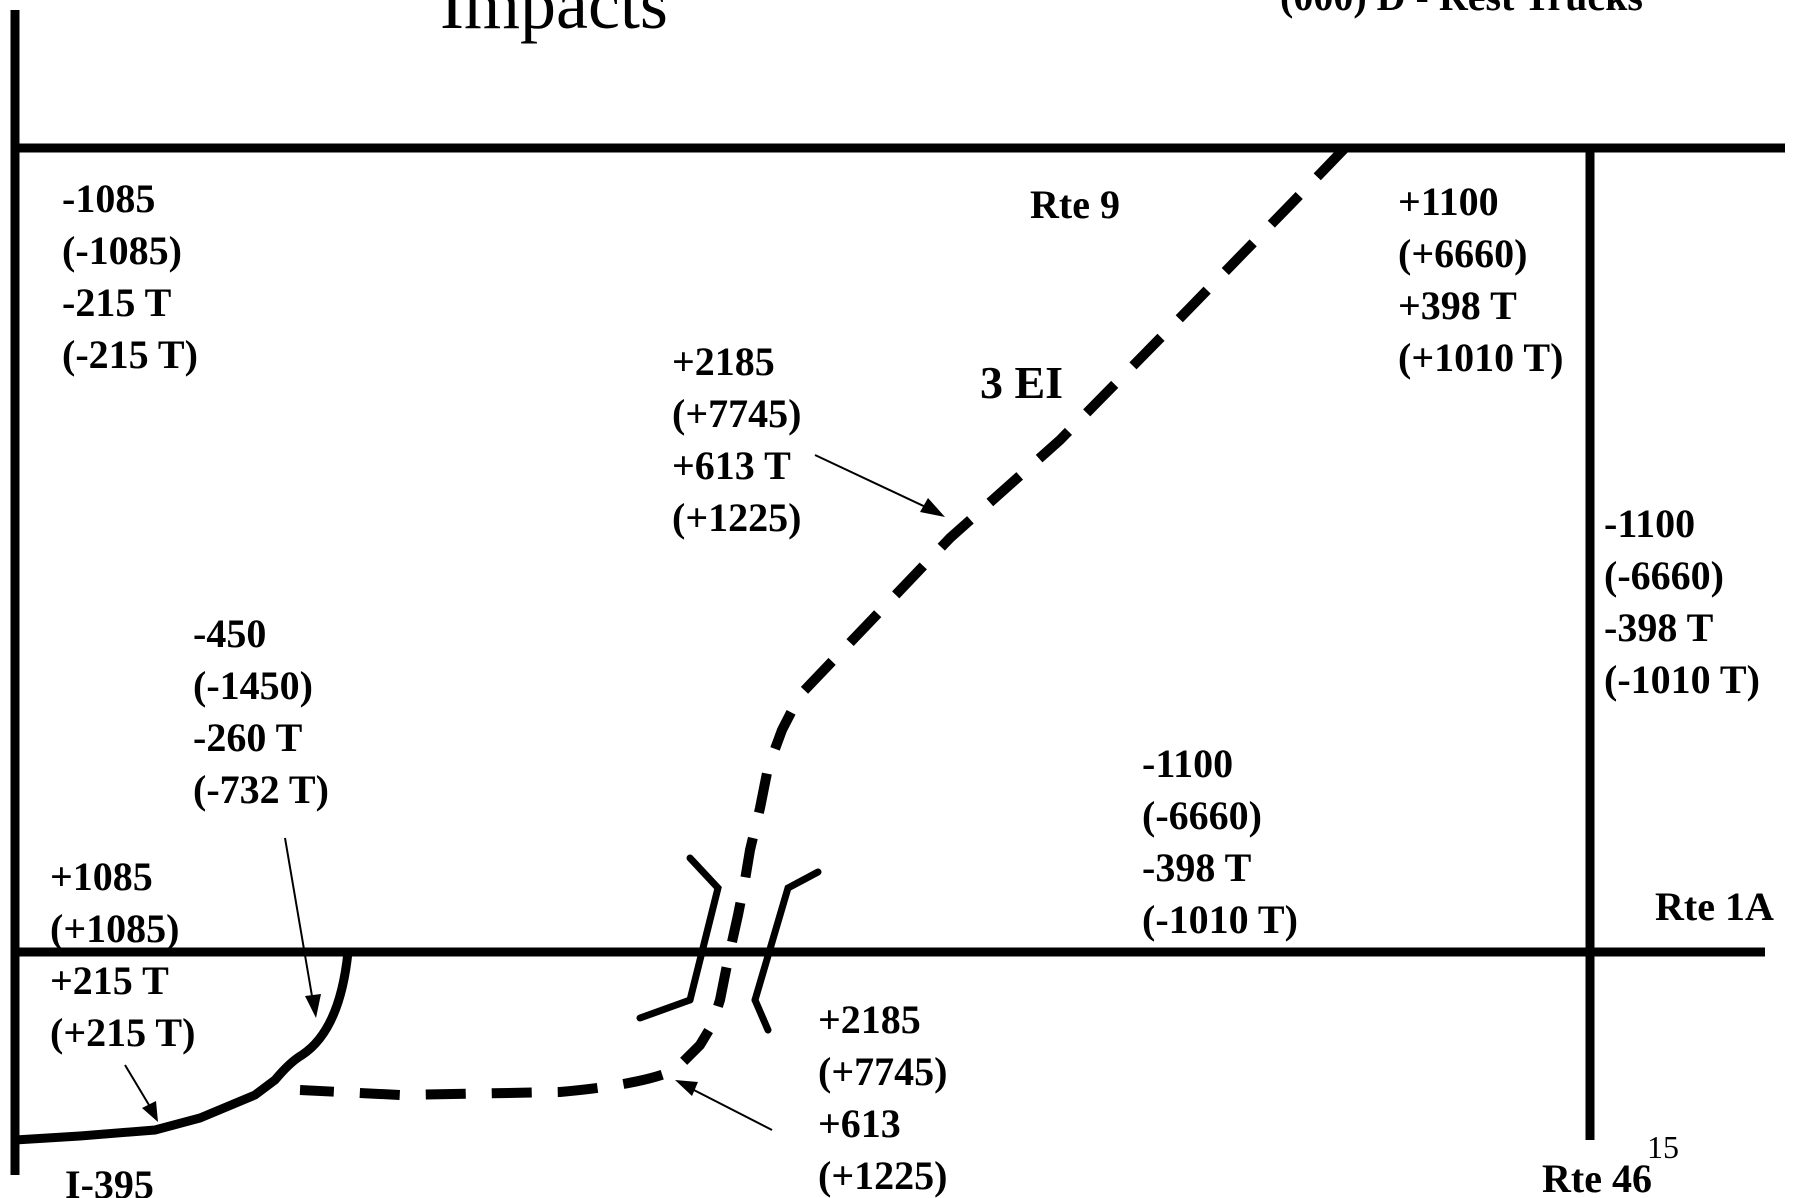  I want to click on volume-block-top-left: -1085 (-1085) -215 T (-215 T), so click(130, 276).